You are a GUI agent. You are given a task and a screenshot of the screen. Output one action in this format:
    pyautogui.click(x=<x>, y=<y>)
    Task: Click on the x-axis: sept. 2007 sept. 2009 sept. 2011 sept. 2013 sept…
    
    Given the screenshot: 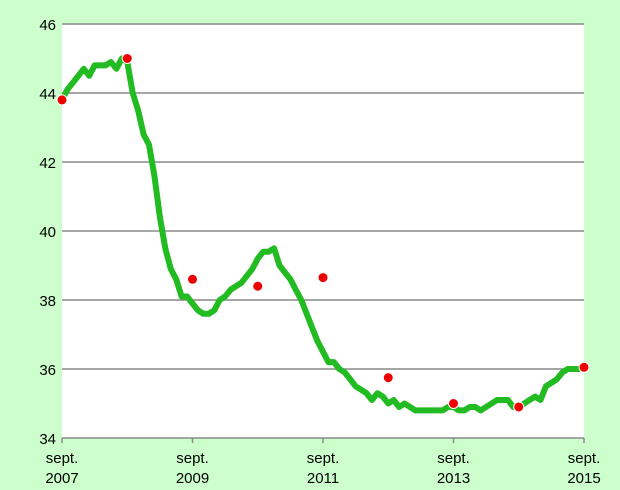 What is the action you would take?
    pyautogui.click(x=323, y=462)
    